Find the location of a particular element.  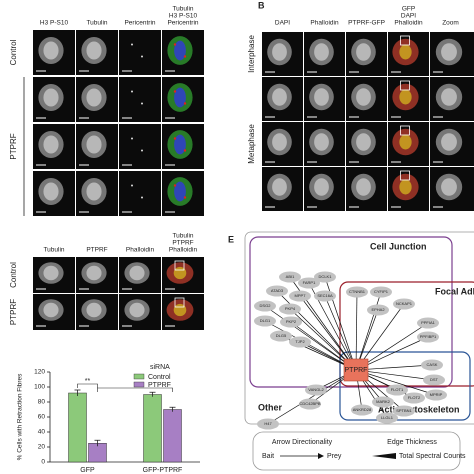

node-label: NCKAP1 is located at coordinates (404, 303).